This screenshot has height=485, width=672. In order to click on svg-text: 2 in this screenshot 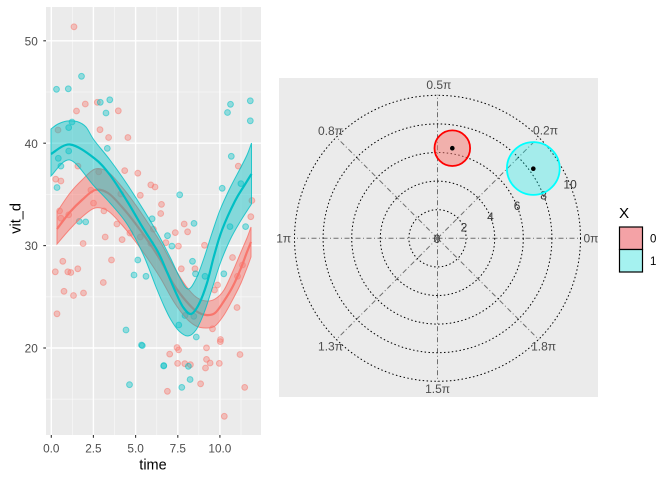, I will do `click(464, 228)`.